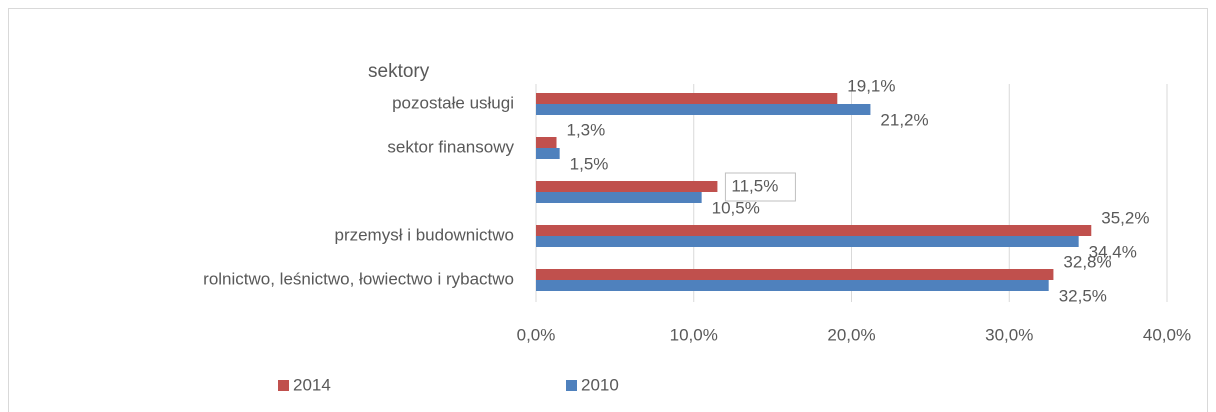  I want to click on x-tick-label: 10,0%, so click(694, 334).